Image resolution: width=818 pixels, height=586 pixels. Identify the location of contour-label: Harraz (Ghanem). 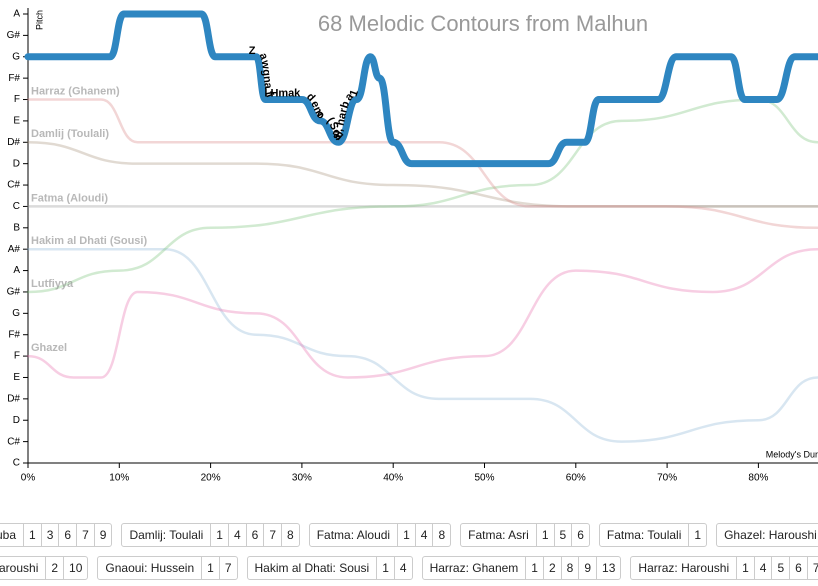
(75, 91).